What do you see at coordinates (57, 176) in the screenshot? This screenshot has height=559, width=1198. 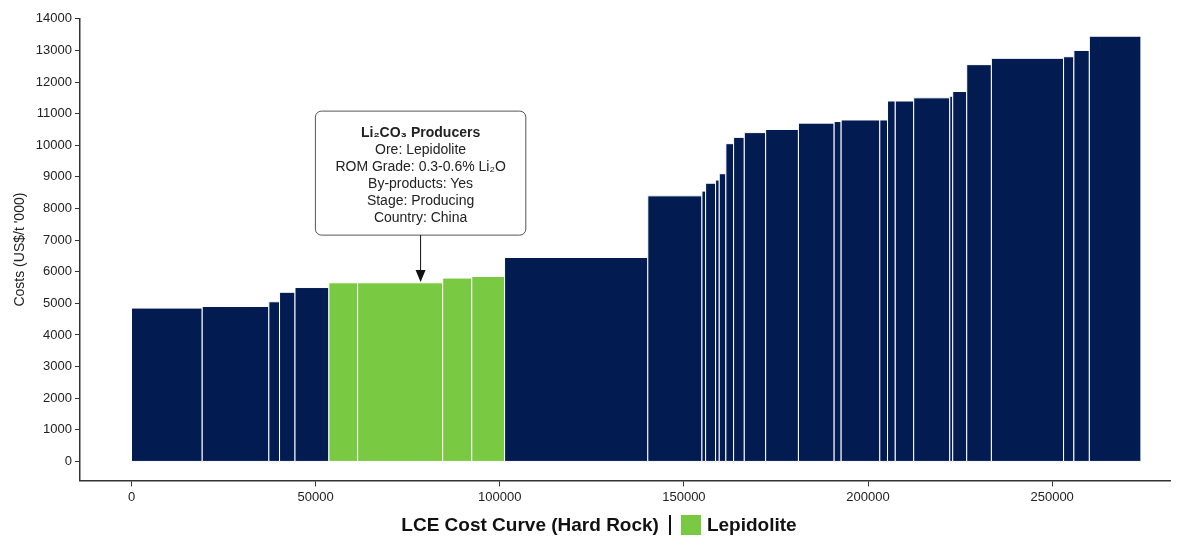 I see `y-tick-label: 9000` at bounding box center [57, 176].